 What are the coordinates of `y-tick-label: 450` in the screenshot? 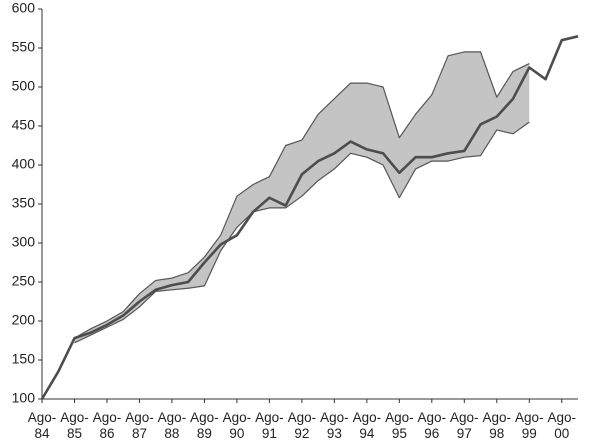 It's located at (24, 125).